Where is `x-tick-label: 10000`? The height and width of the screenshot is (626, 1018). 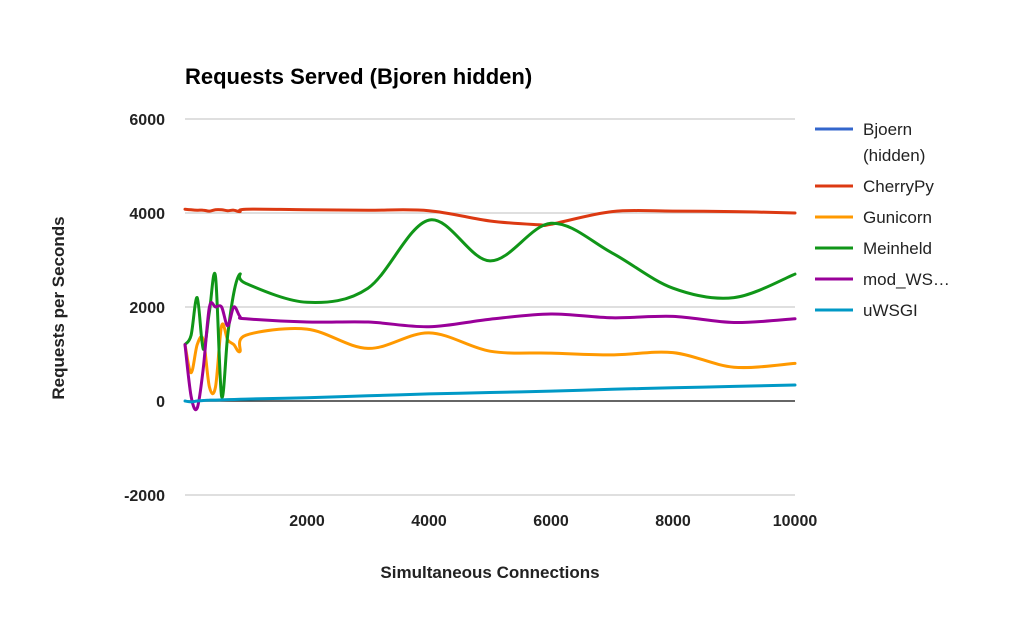
x-tick-label: 10000 is located at coordinates (795, 521).